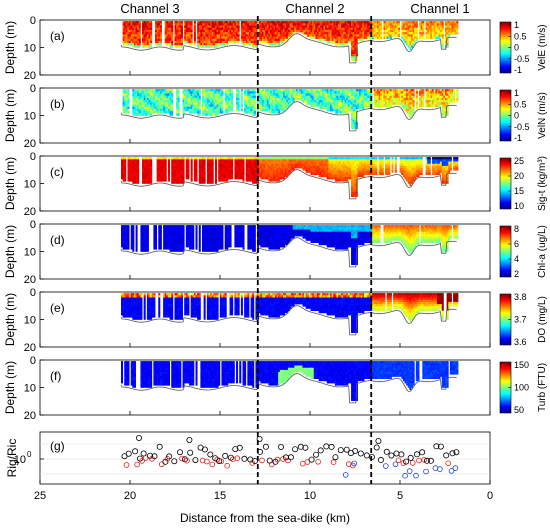 This screenshot has width=550, height=528. Describe the element at coordinates (519, 191) in the screenshot. I see `colorbar-tick-label: 15` at that location.